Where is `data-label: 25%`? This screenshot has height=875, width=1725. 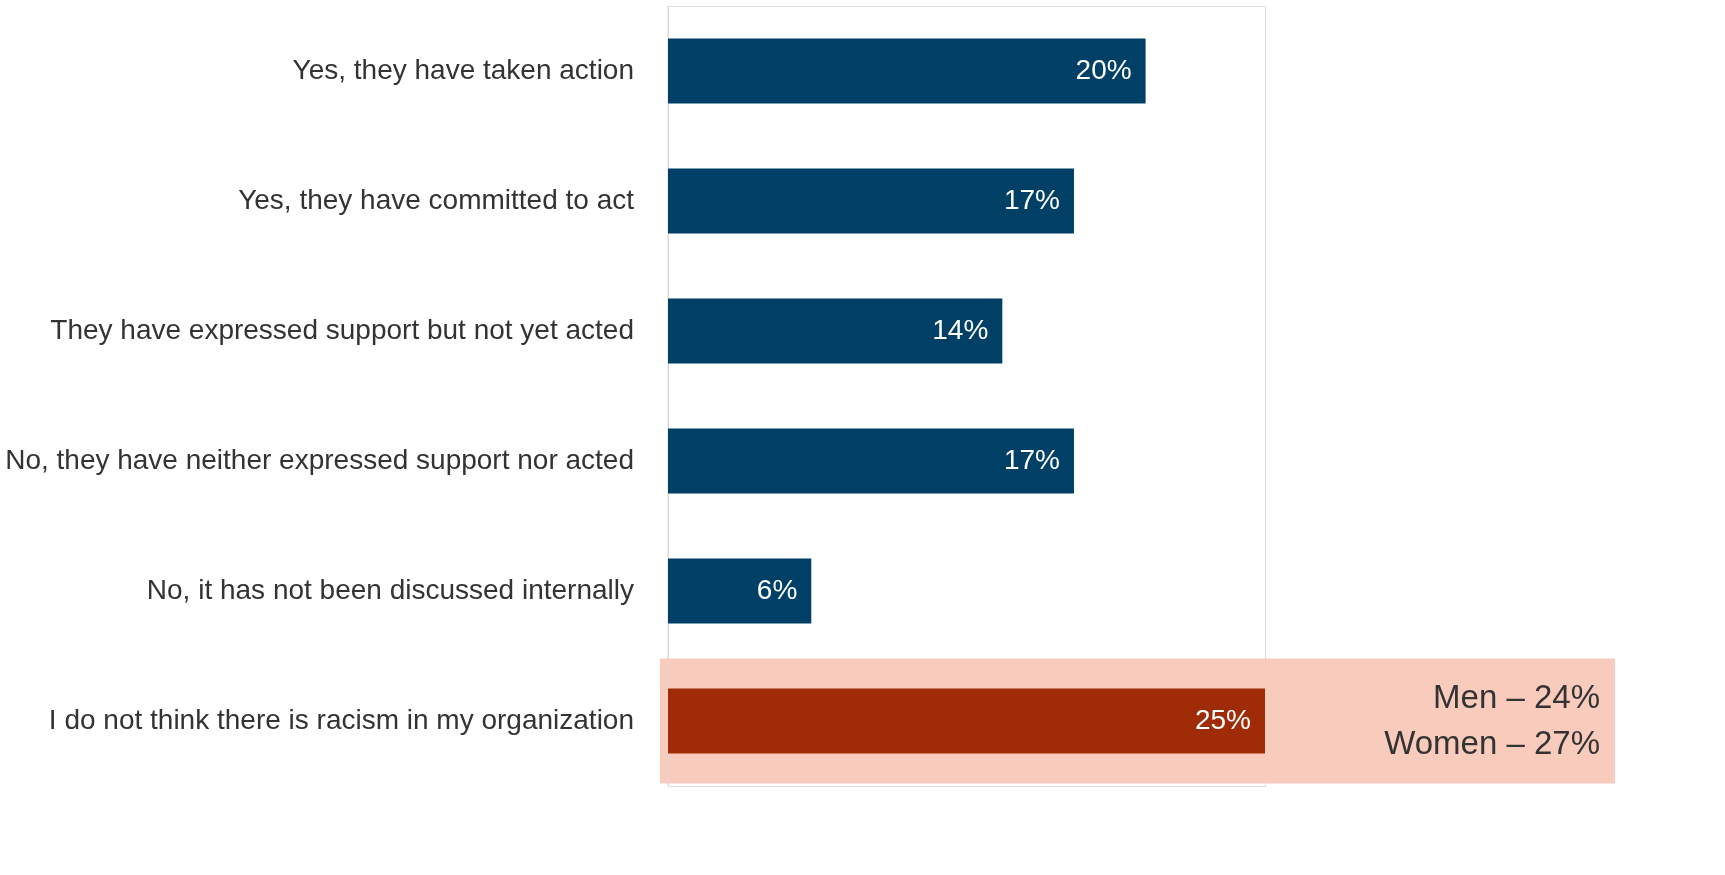
data-label: 25% is located at coordinates (1222, 719).